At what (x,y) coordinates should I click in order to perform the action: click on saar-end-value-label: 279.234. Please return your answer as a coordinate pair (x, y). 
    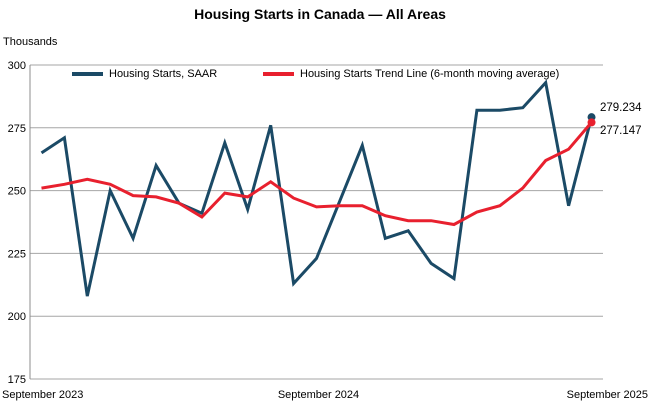
    Looking at the image, I should click on (621, 108).